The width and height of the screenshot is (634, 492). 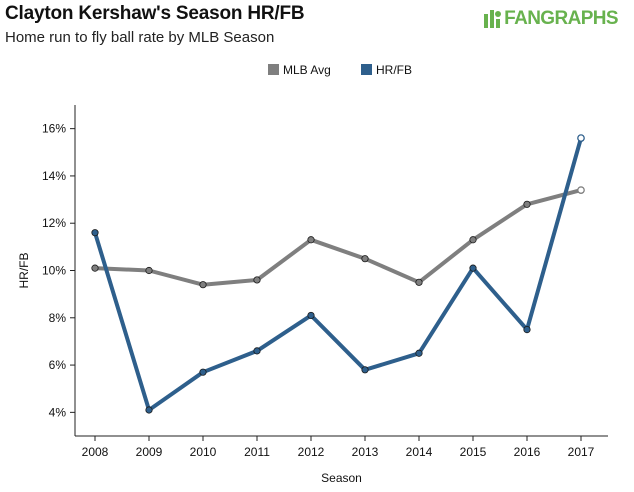 What do you see at coordinates (54, 129) in the screenshot?
I see `y-tick-label: 16%` at bounding box center [54, 129].